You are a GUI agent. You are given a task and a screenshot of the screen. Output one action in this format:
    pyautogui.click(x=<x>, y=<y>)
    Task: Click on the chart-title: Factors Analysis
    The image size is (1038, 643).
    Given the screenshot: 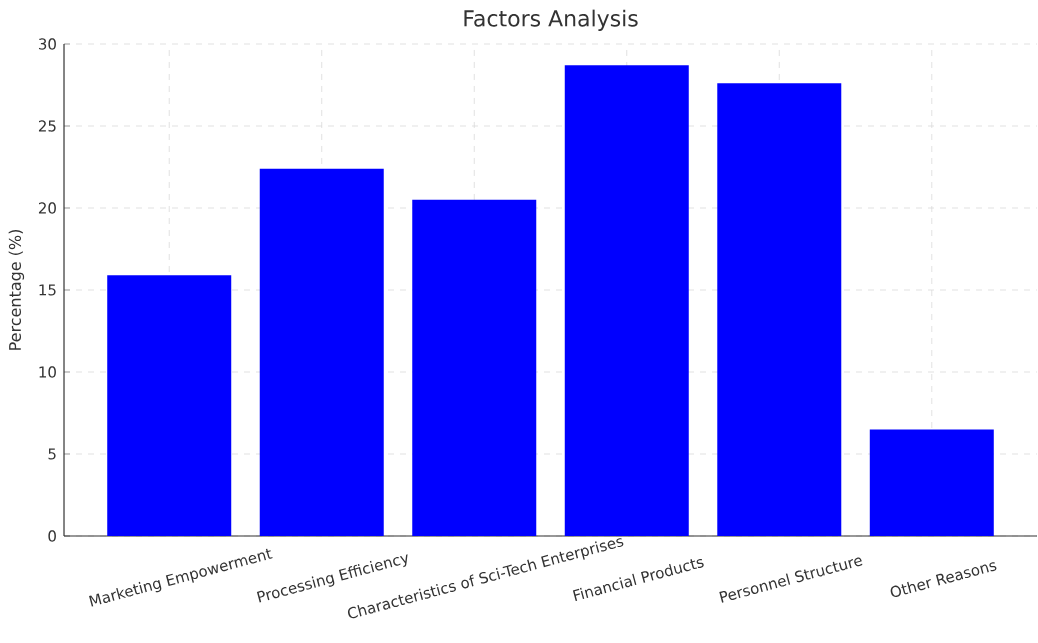 What is the action you would take?
    pyautogui.click(x=551, y=20)
    